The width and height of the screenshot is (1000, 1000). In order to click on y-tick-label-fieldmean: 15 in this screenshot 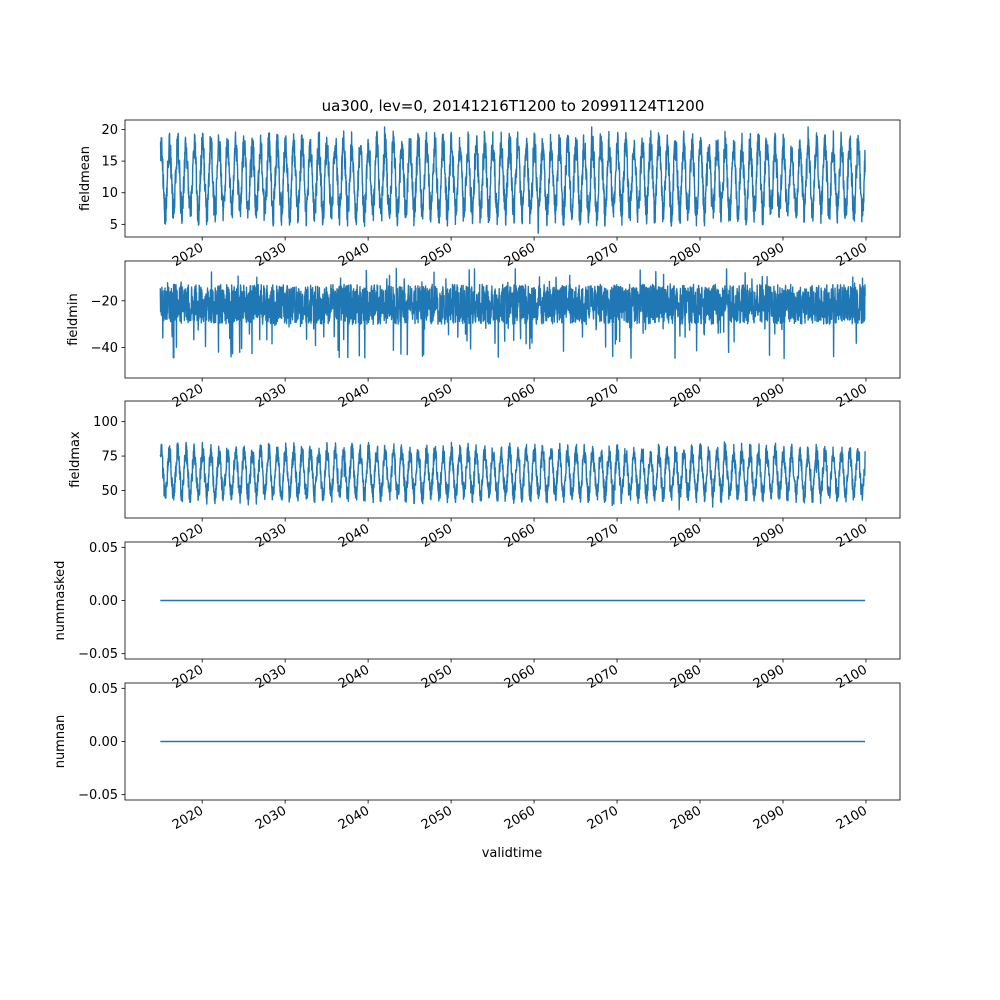, I will do `click(109, 162)`.